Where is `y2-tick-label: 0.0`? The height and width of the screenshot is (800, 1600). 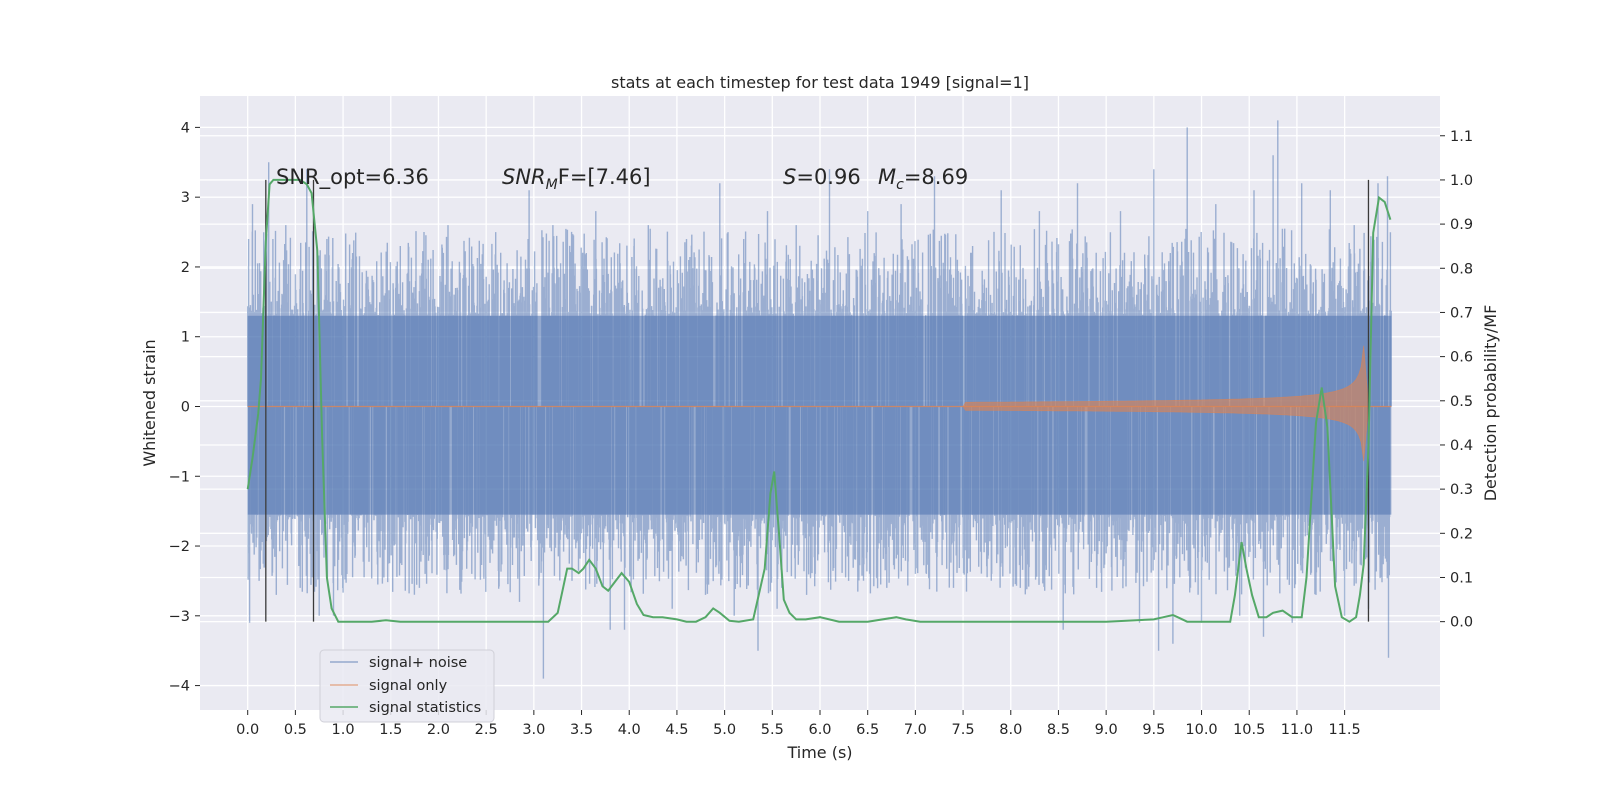 y2-tick-label: 0.0 is located at coordinates (1461, 623).